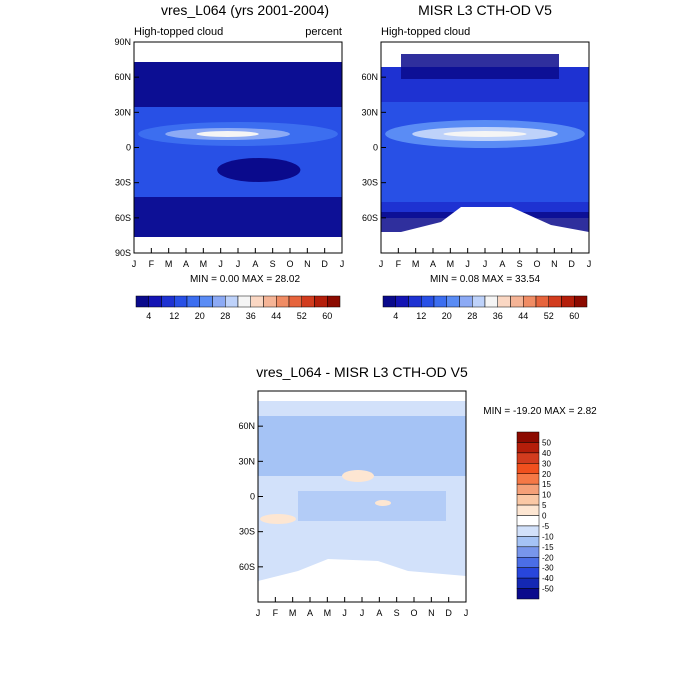 The width and height of the screenshot is (700, 700). I want to click on panel-model-y-tick-label: 30N, so click(122, 112).